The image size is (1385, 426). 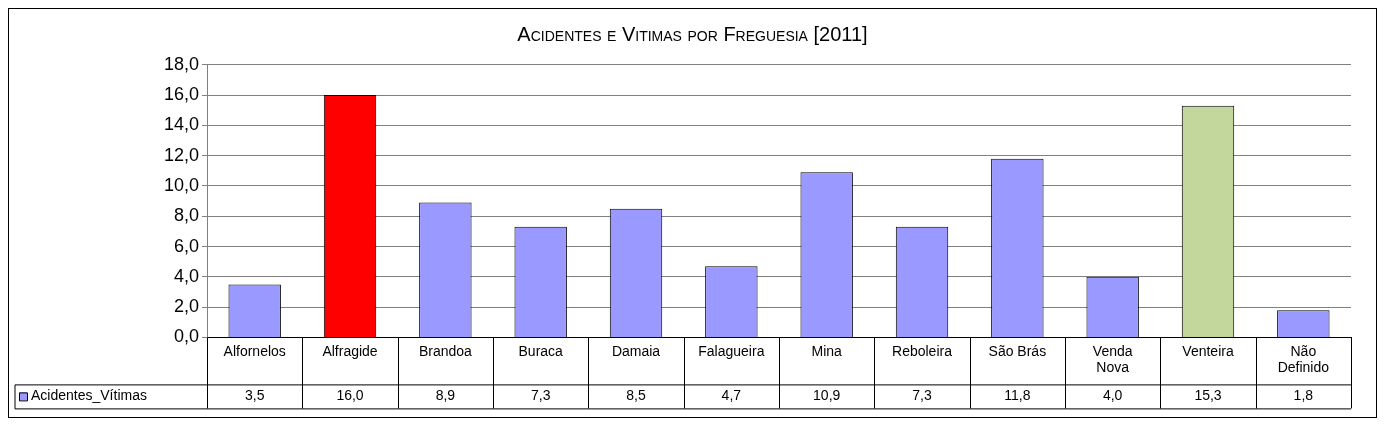 What do you see at coordinates (1208, 350) in the screenshot?
I see `x-tick-label: Venteira` at bounding box center [1208, 350].